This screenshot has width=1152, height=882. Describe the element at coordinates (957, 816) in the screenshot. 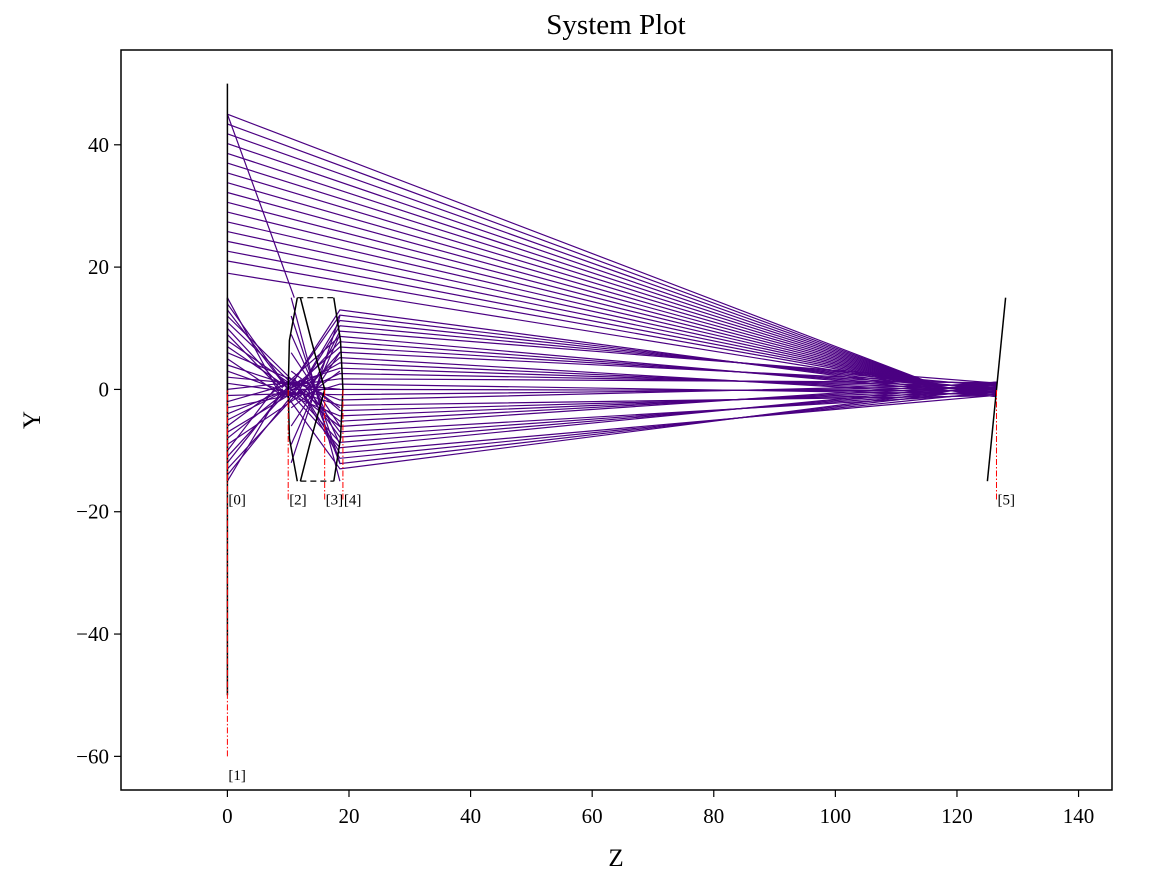

I see `x-tick-label: 120` at that location.